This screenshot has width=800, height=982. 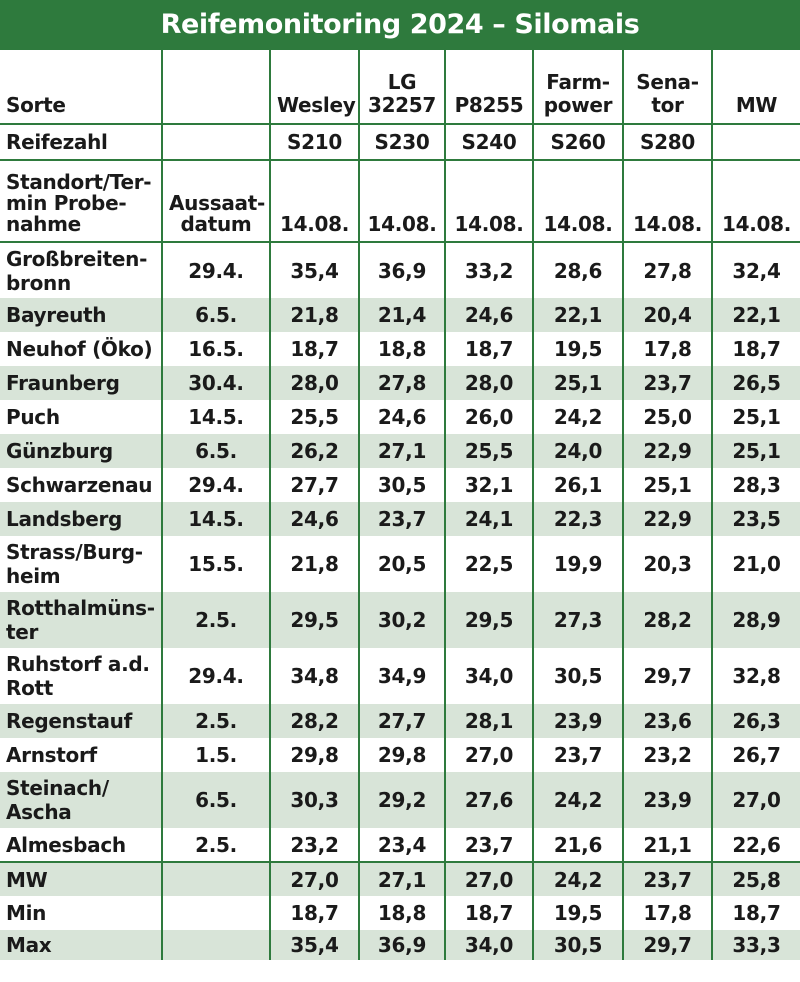 I want to click on header-row-reifezahl: Reifezahl S210 S230 S240 S260 S280, so click(x=400, y=142).